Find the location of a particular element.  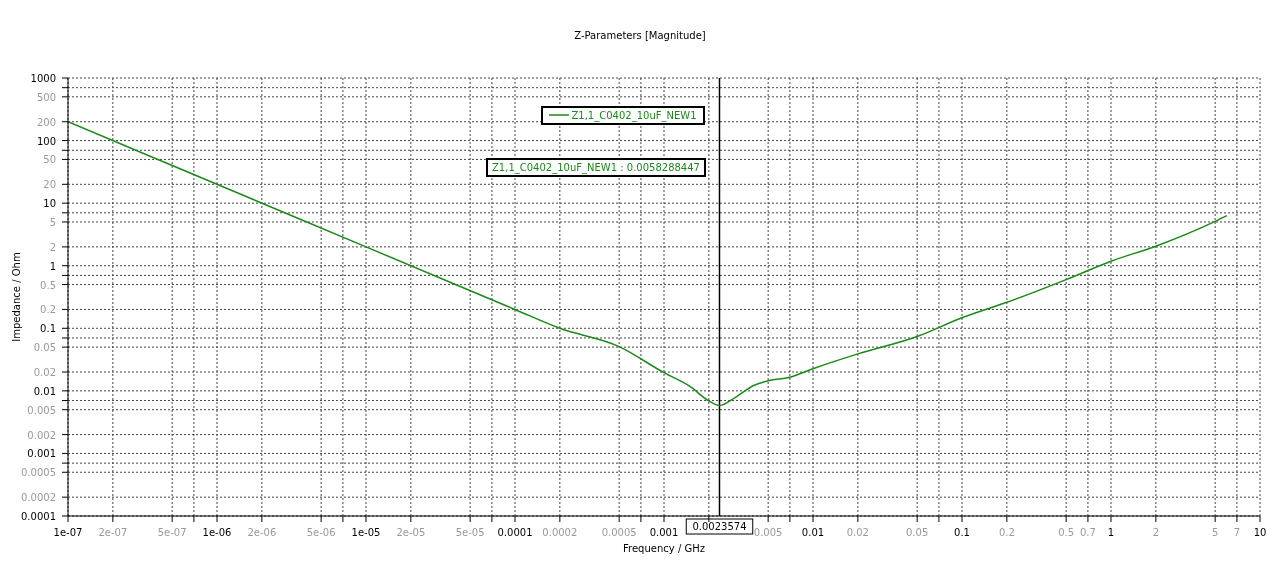

y-tick-label: 0.1 is located at coordinates (48, 329).